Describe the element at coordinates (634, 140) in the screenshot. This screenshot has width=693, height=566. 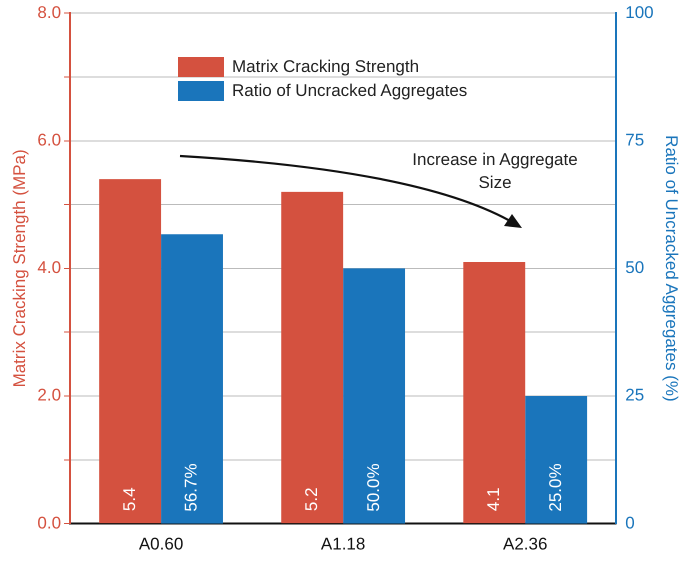
I see `y2-tick-label: 75` at that location.